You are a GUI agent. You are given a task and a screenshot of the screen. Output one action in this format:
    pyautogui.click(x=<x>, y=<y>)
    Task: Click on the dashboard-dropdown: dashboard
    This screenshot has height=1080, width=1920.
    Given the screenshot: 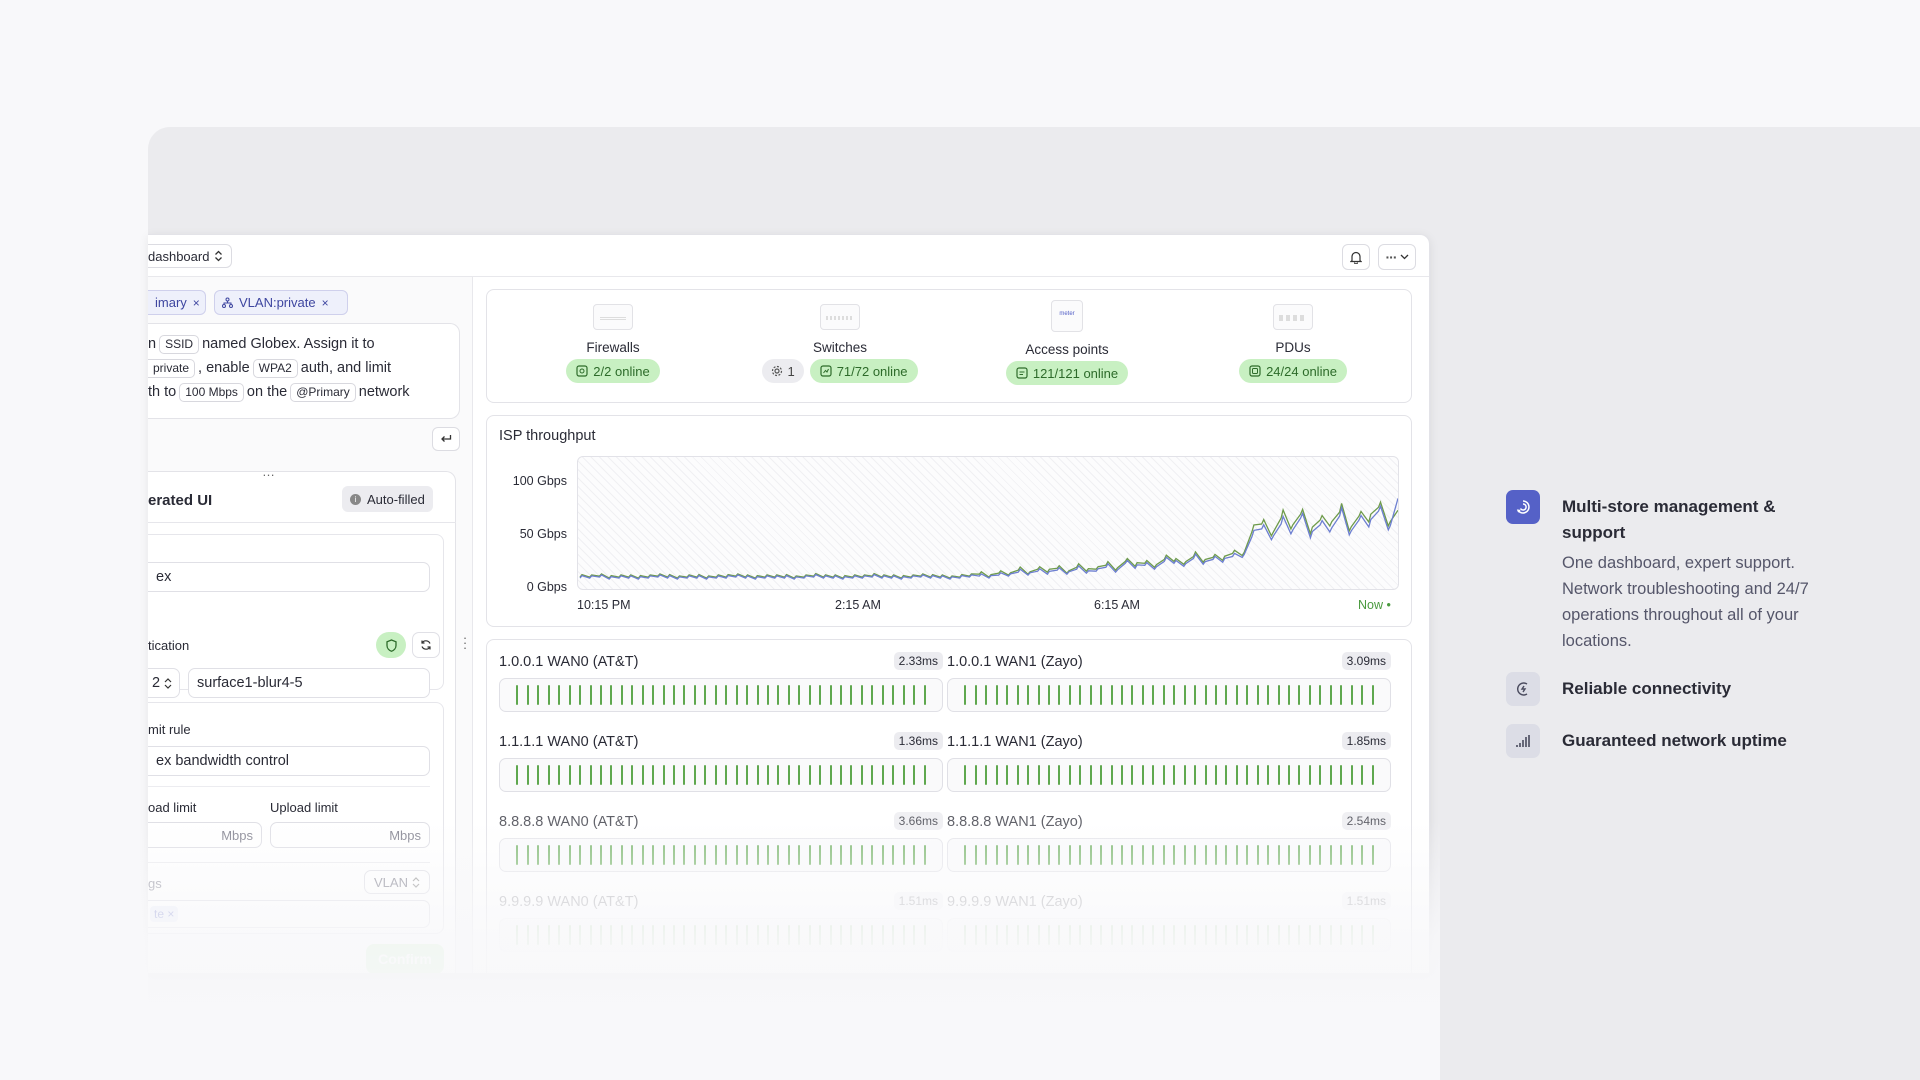 What is the action you would take?
    pyautogui.click(x=190, y=256)
    